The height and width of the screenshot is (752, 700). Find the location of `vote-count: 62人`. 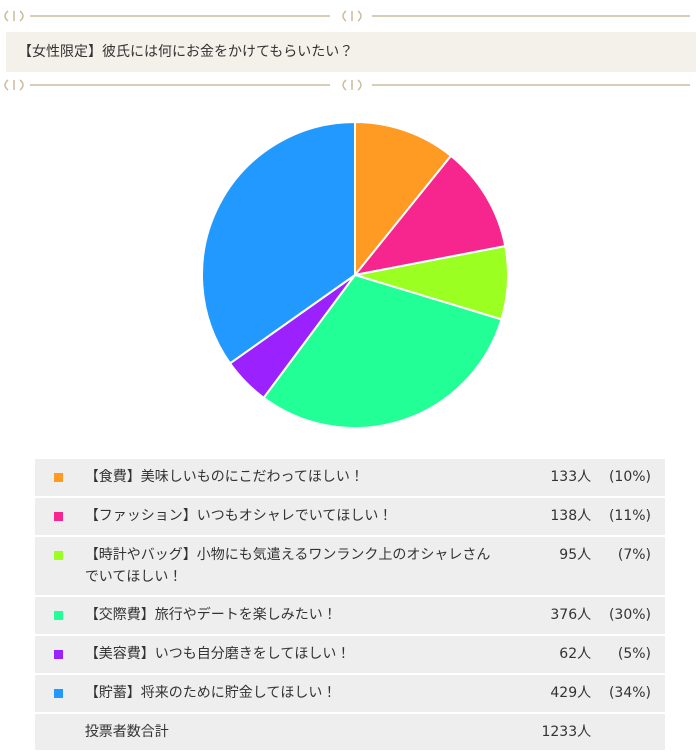

vote-count: 62人 is located at coordinates (546, 654).